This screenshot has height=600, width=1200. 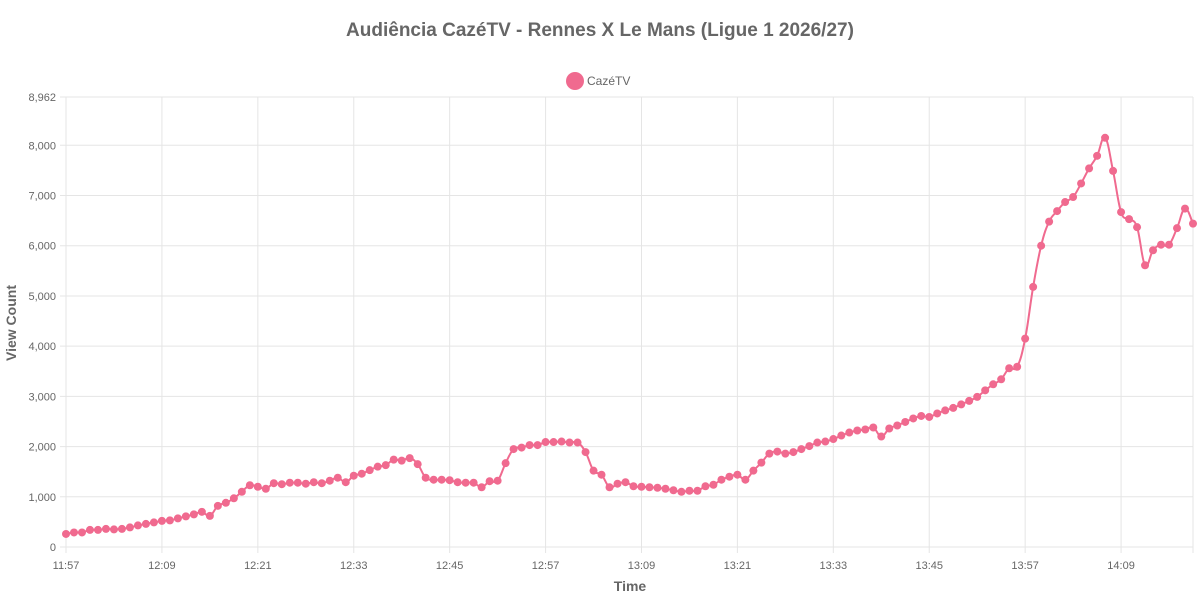 What do you see at coordinates (598, 81) in the screenshot?
I see `legend: CazéTV` at bounding box center [598, 81].